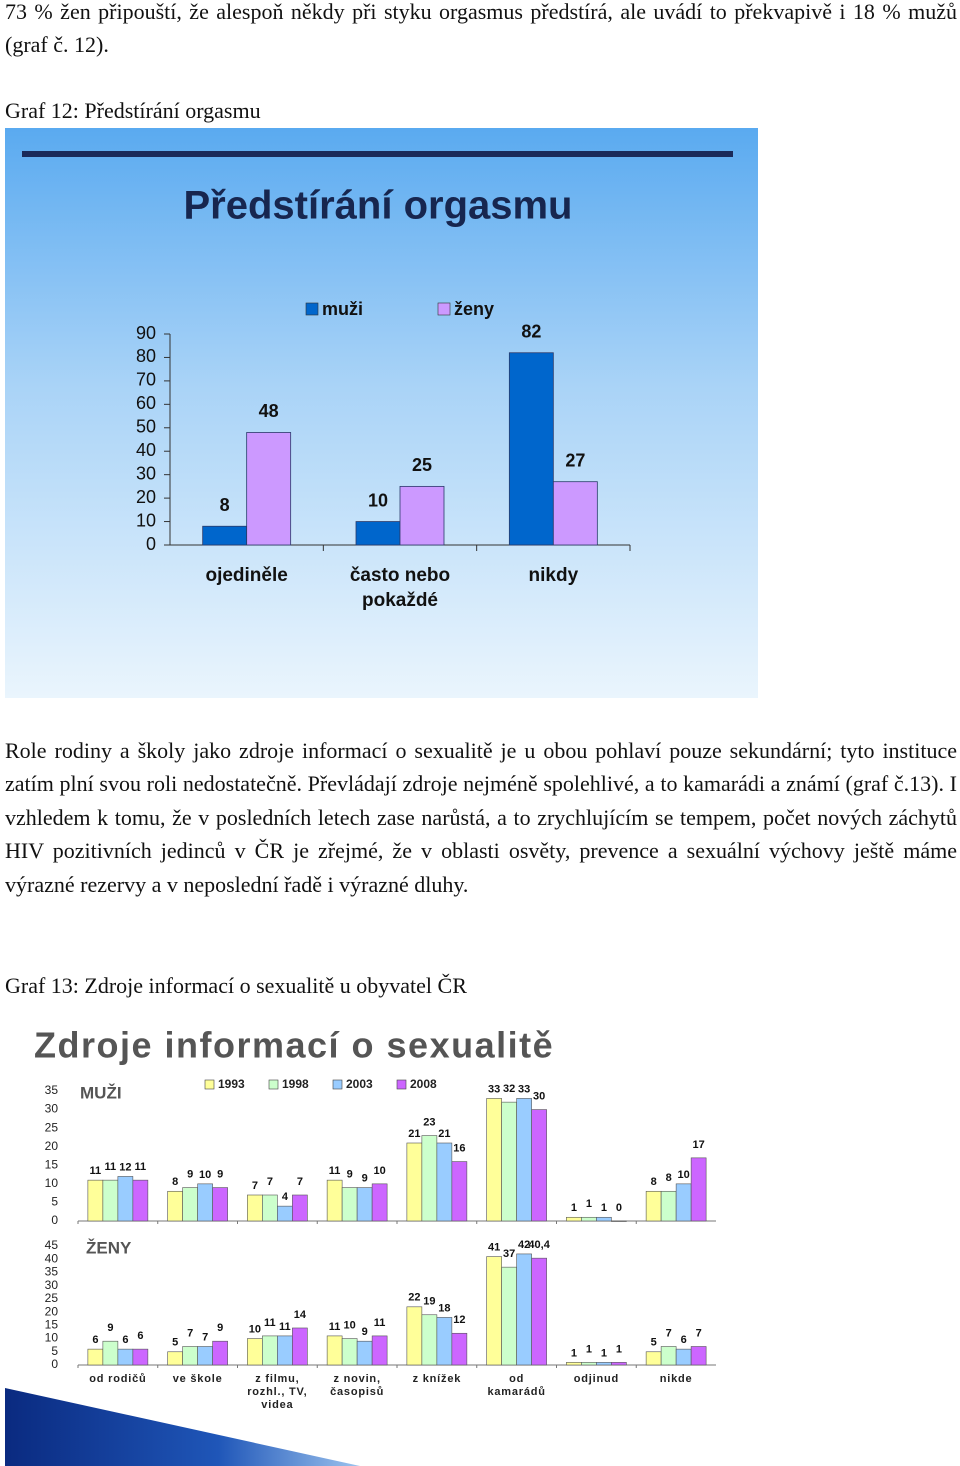  What do you see at coordinates (294, 1045) in the screenshot?
I see `chart-title: Zdroje informací o sexualitě` at bounding box center [294, 1045].